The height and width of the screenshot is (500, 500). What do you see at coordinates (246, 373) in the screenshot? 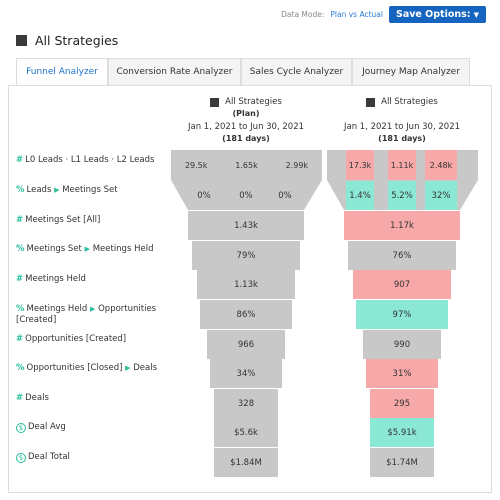
I see `plan-closed-to-deals-cell: 34%` at bounding box center [246, 373].